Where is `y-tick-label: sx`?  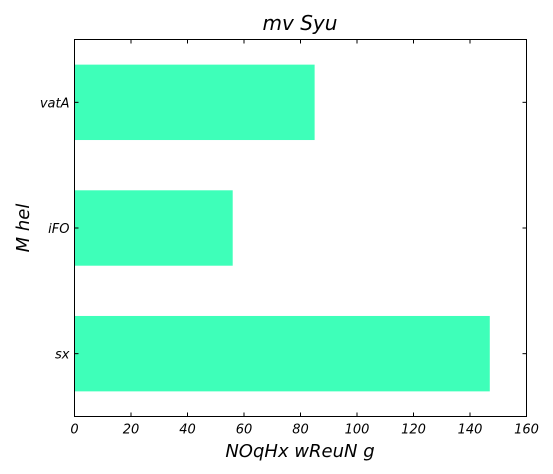 y-tick-label: sx is located at coordinates (62, 355).